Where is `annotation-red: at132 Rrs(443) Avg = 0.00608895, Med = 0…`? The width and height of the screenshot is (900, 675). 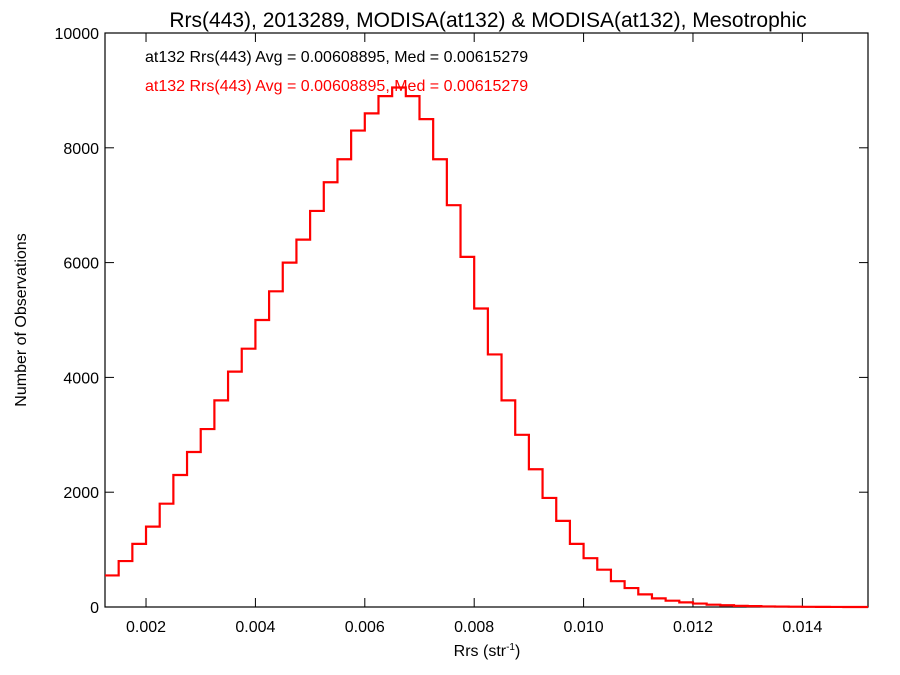
annotation-red: at132 Rrs(443) Avg = 0.00608895, Med = 0… is located at coordinates (336, 86).